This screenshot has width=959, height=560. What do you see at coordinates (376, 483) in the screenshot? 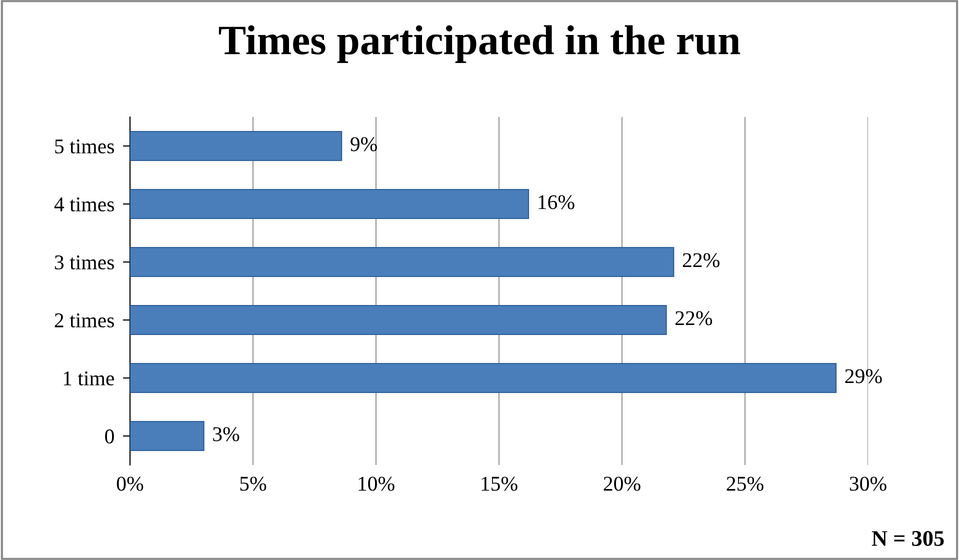
I see `x-tick-label: 10%` at bounding box center [376, 483].